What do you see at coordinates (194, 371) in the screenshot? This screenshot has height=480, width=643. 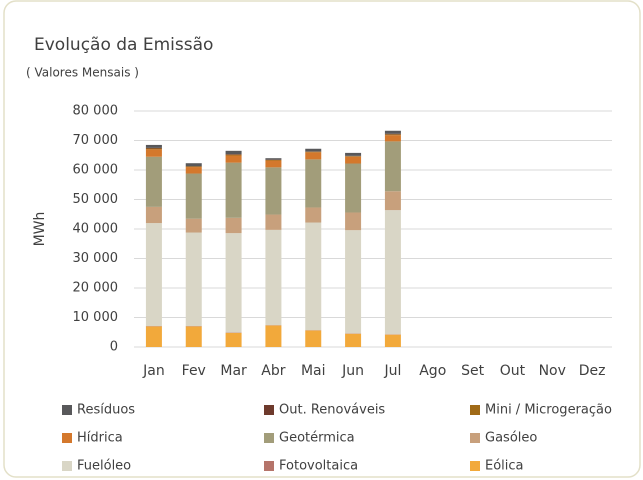 I see `x-tick-label: Fev` at bounding box center [194, 371].